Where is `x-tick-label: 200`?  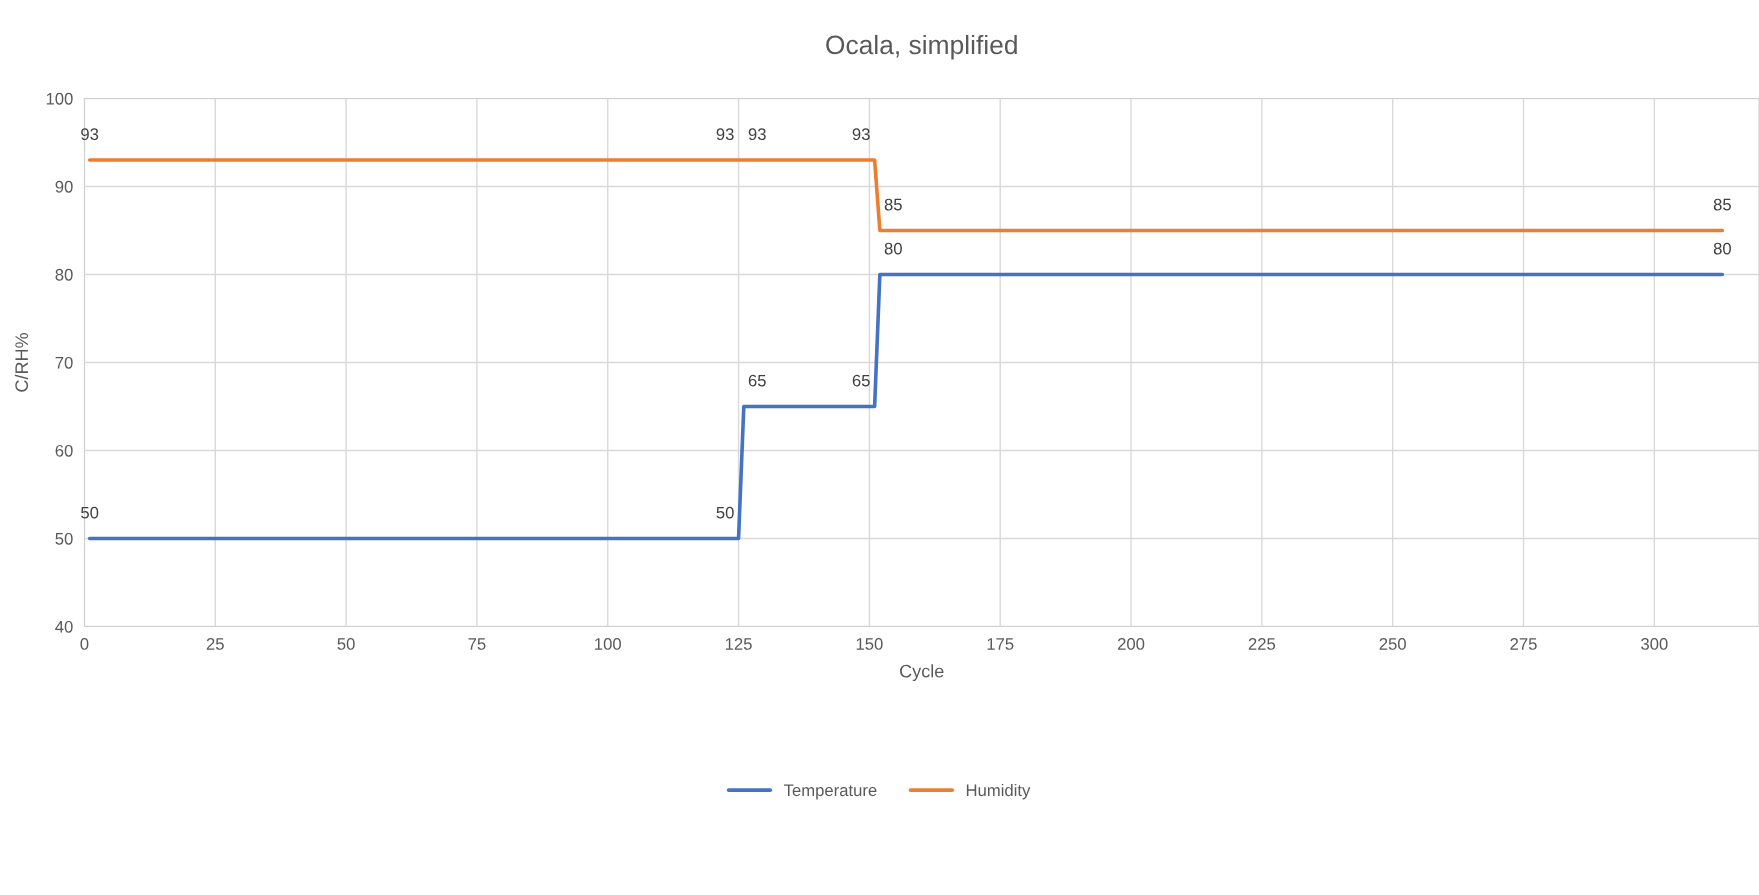
x-tick-label: 200 is located at coordinates (1131, 644).